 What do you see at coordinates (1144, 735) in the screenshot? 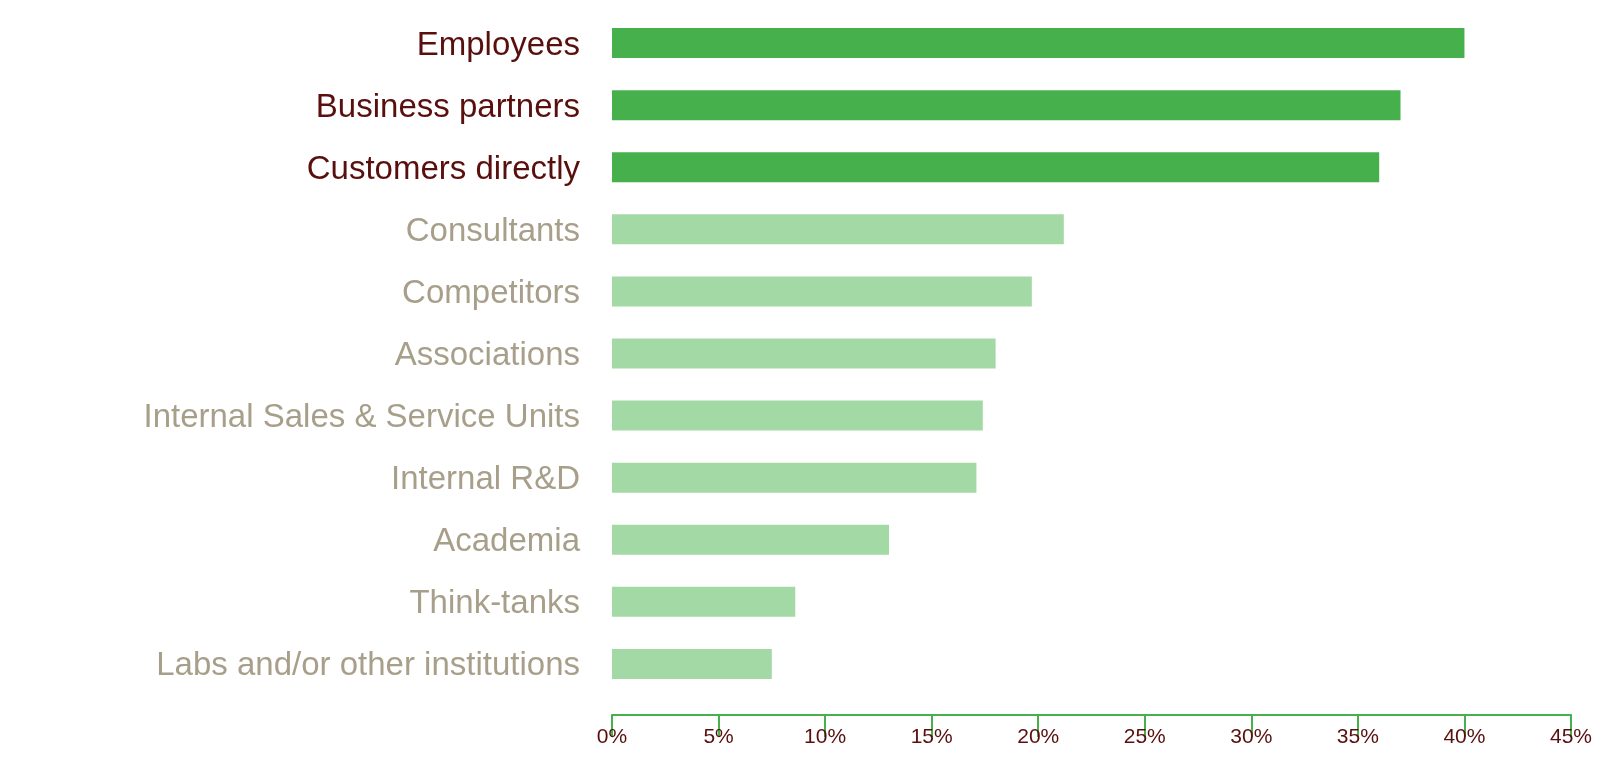
I see `x-tick-label: 25%` at bounding box center [1144, 735].